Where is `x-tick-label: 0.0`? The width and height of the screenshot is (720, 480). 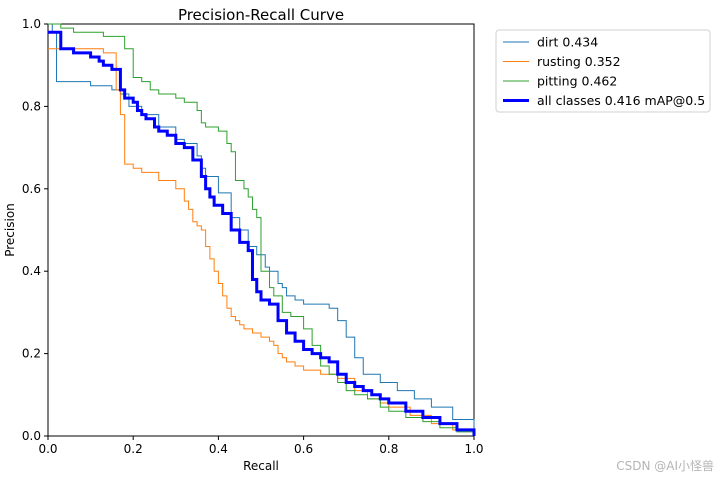 x-tick-label: 0.0 is located at coordinates (47, 449).